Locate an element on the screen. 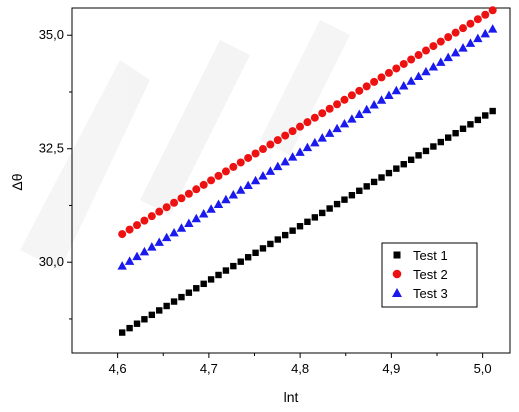  y-tick-label: 35,0 is located at coordinates (51, 34).